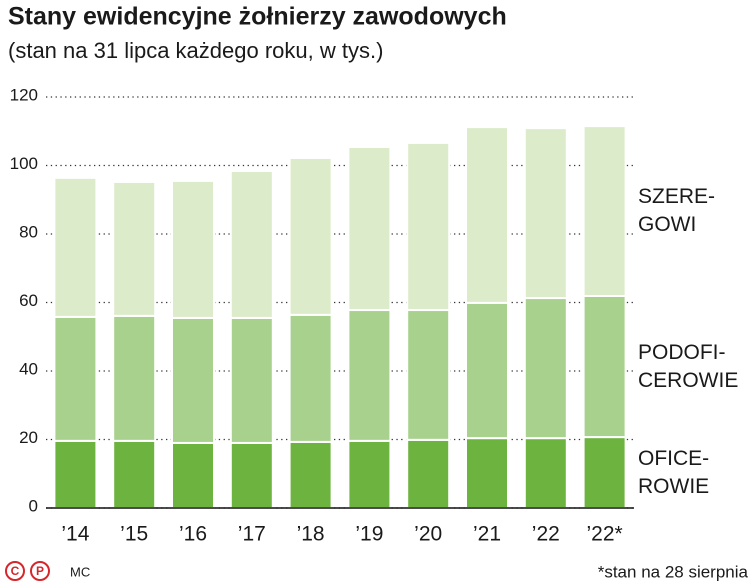 This screenshot has width=756, height=588. I want to click on logo-letter: C, so click(15, 571).